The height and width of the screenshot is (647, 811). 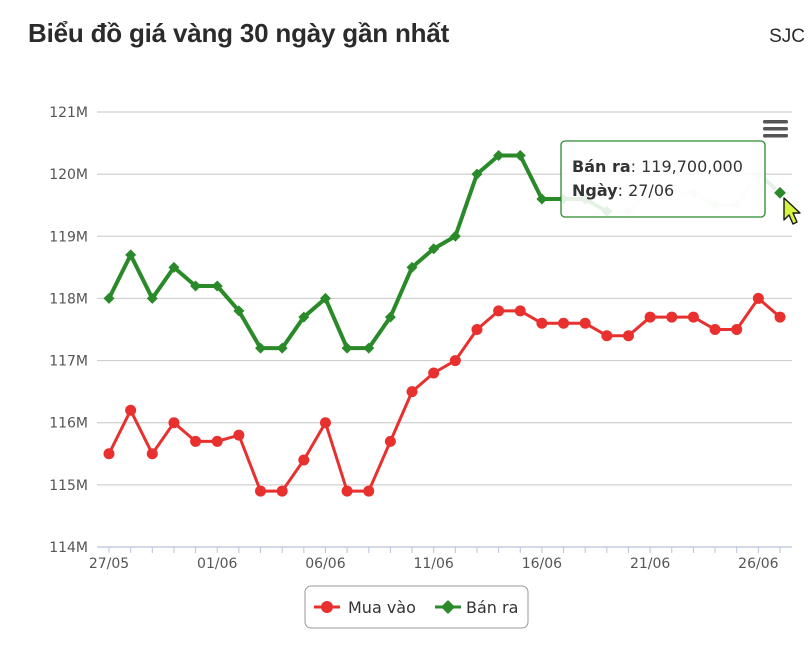 I want to click on x-tick-label: 01/06, so click(x=217, y=564).